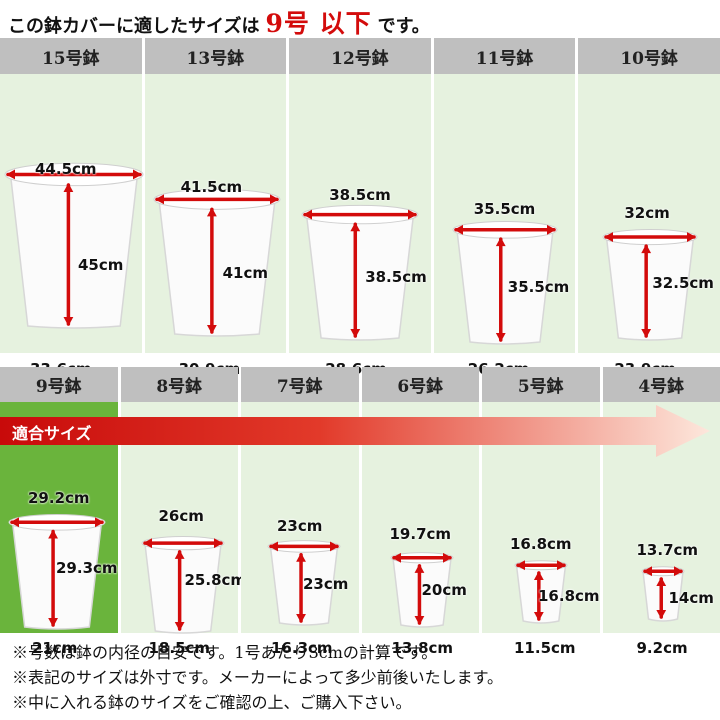  What do you see at coordinates (183, 530) in the screenshot?
I see `pot-stage: 26cm 25.8cm 18.5cm` at bounding box center [183, 530].